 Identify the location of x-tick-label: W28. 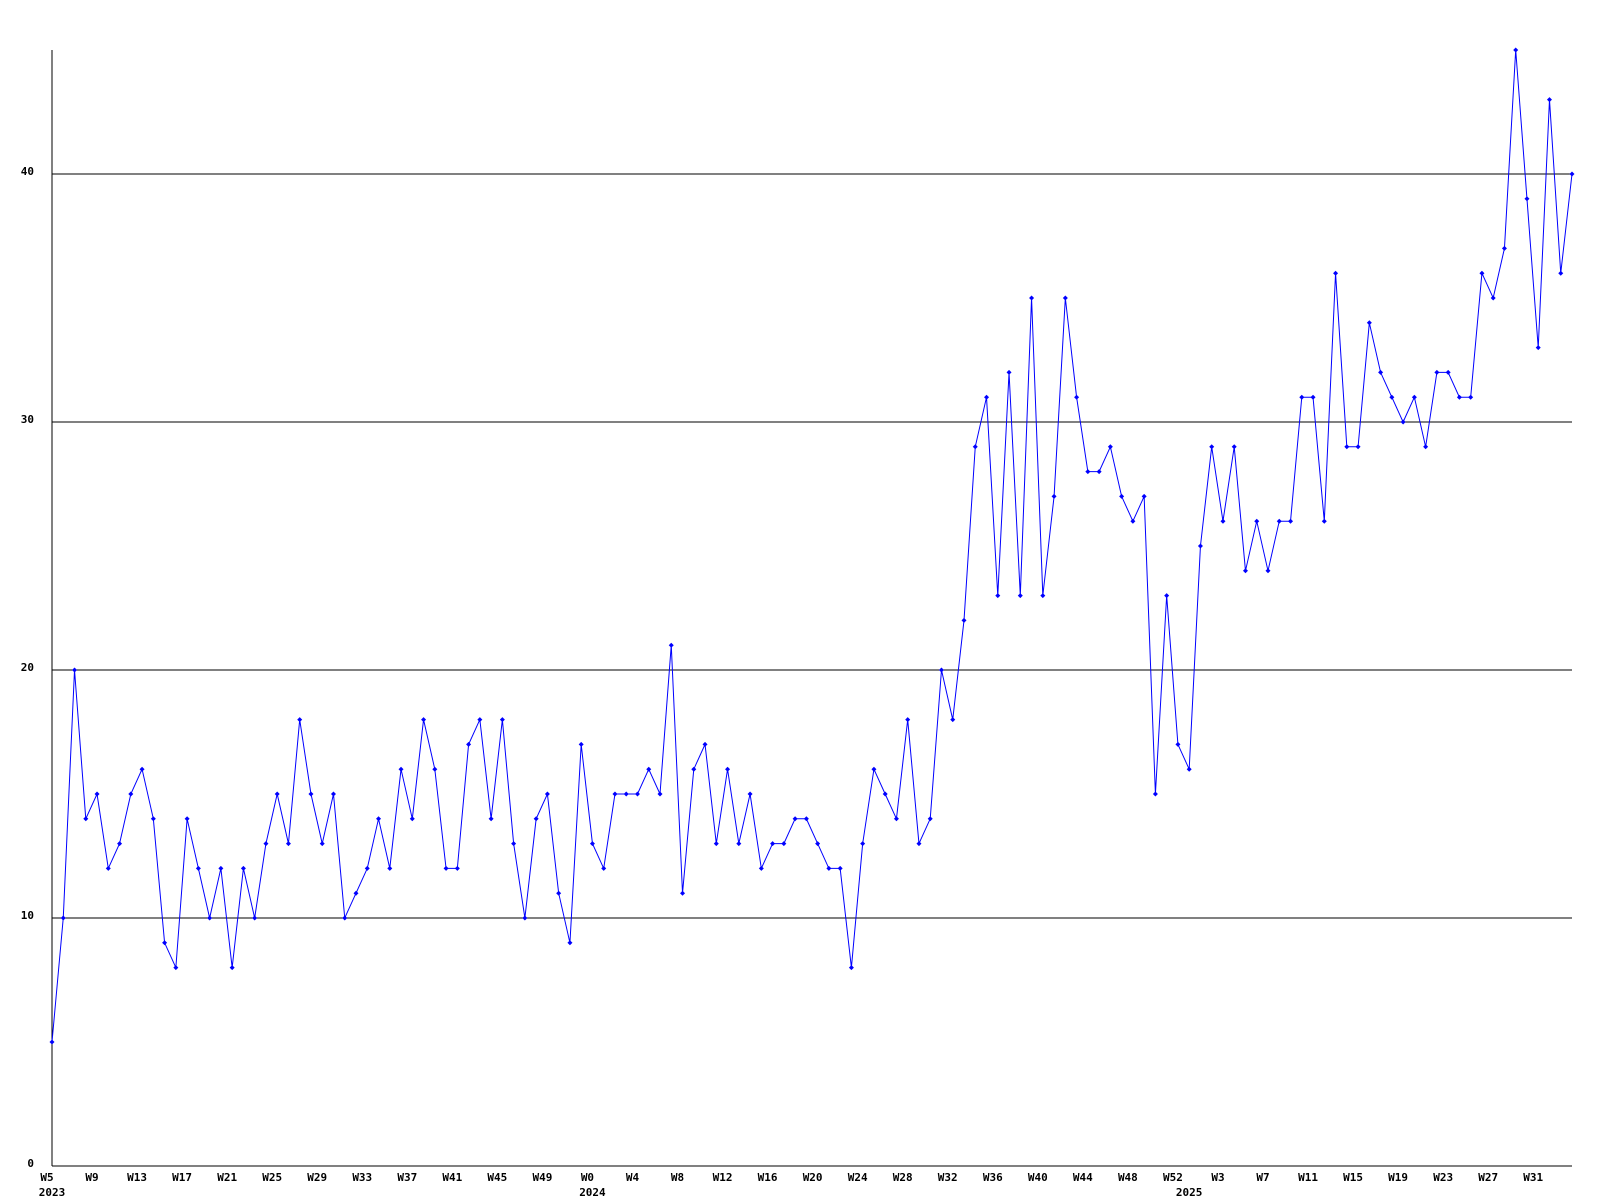
(903, 1177).